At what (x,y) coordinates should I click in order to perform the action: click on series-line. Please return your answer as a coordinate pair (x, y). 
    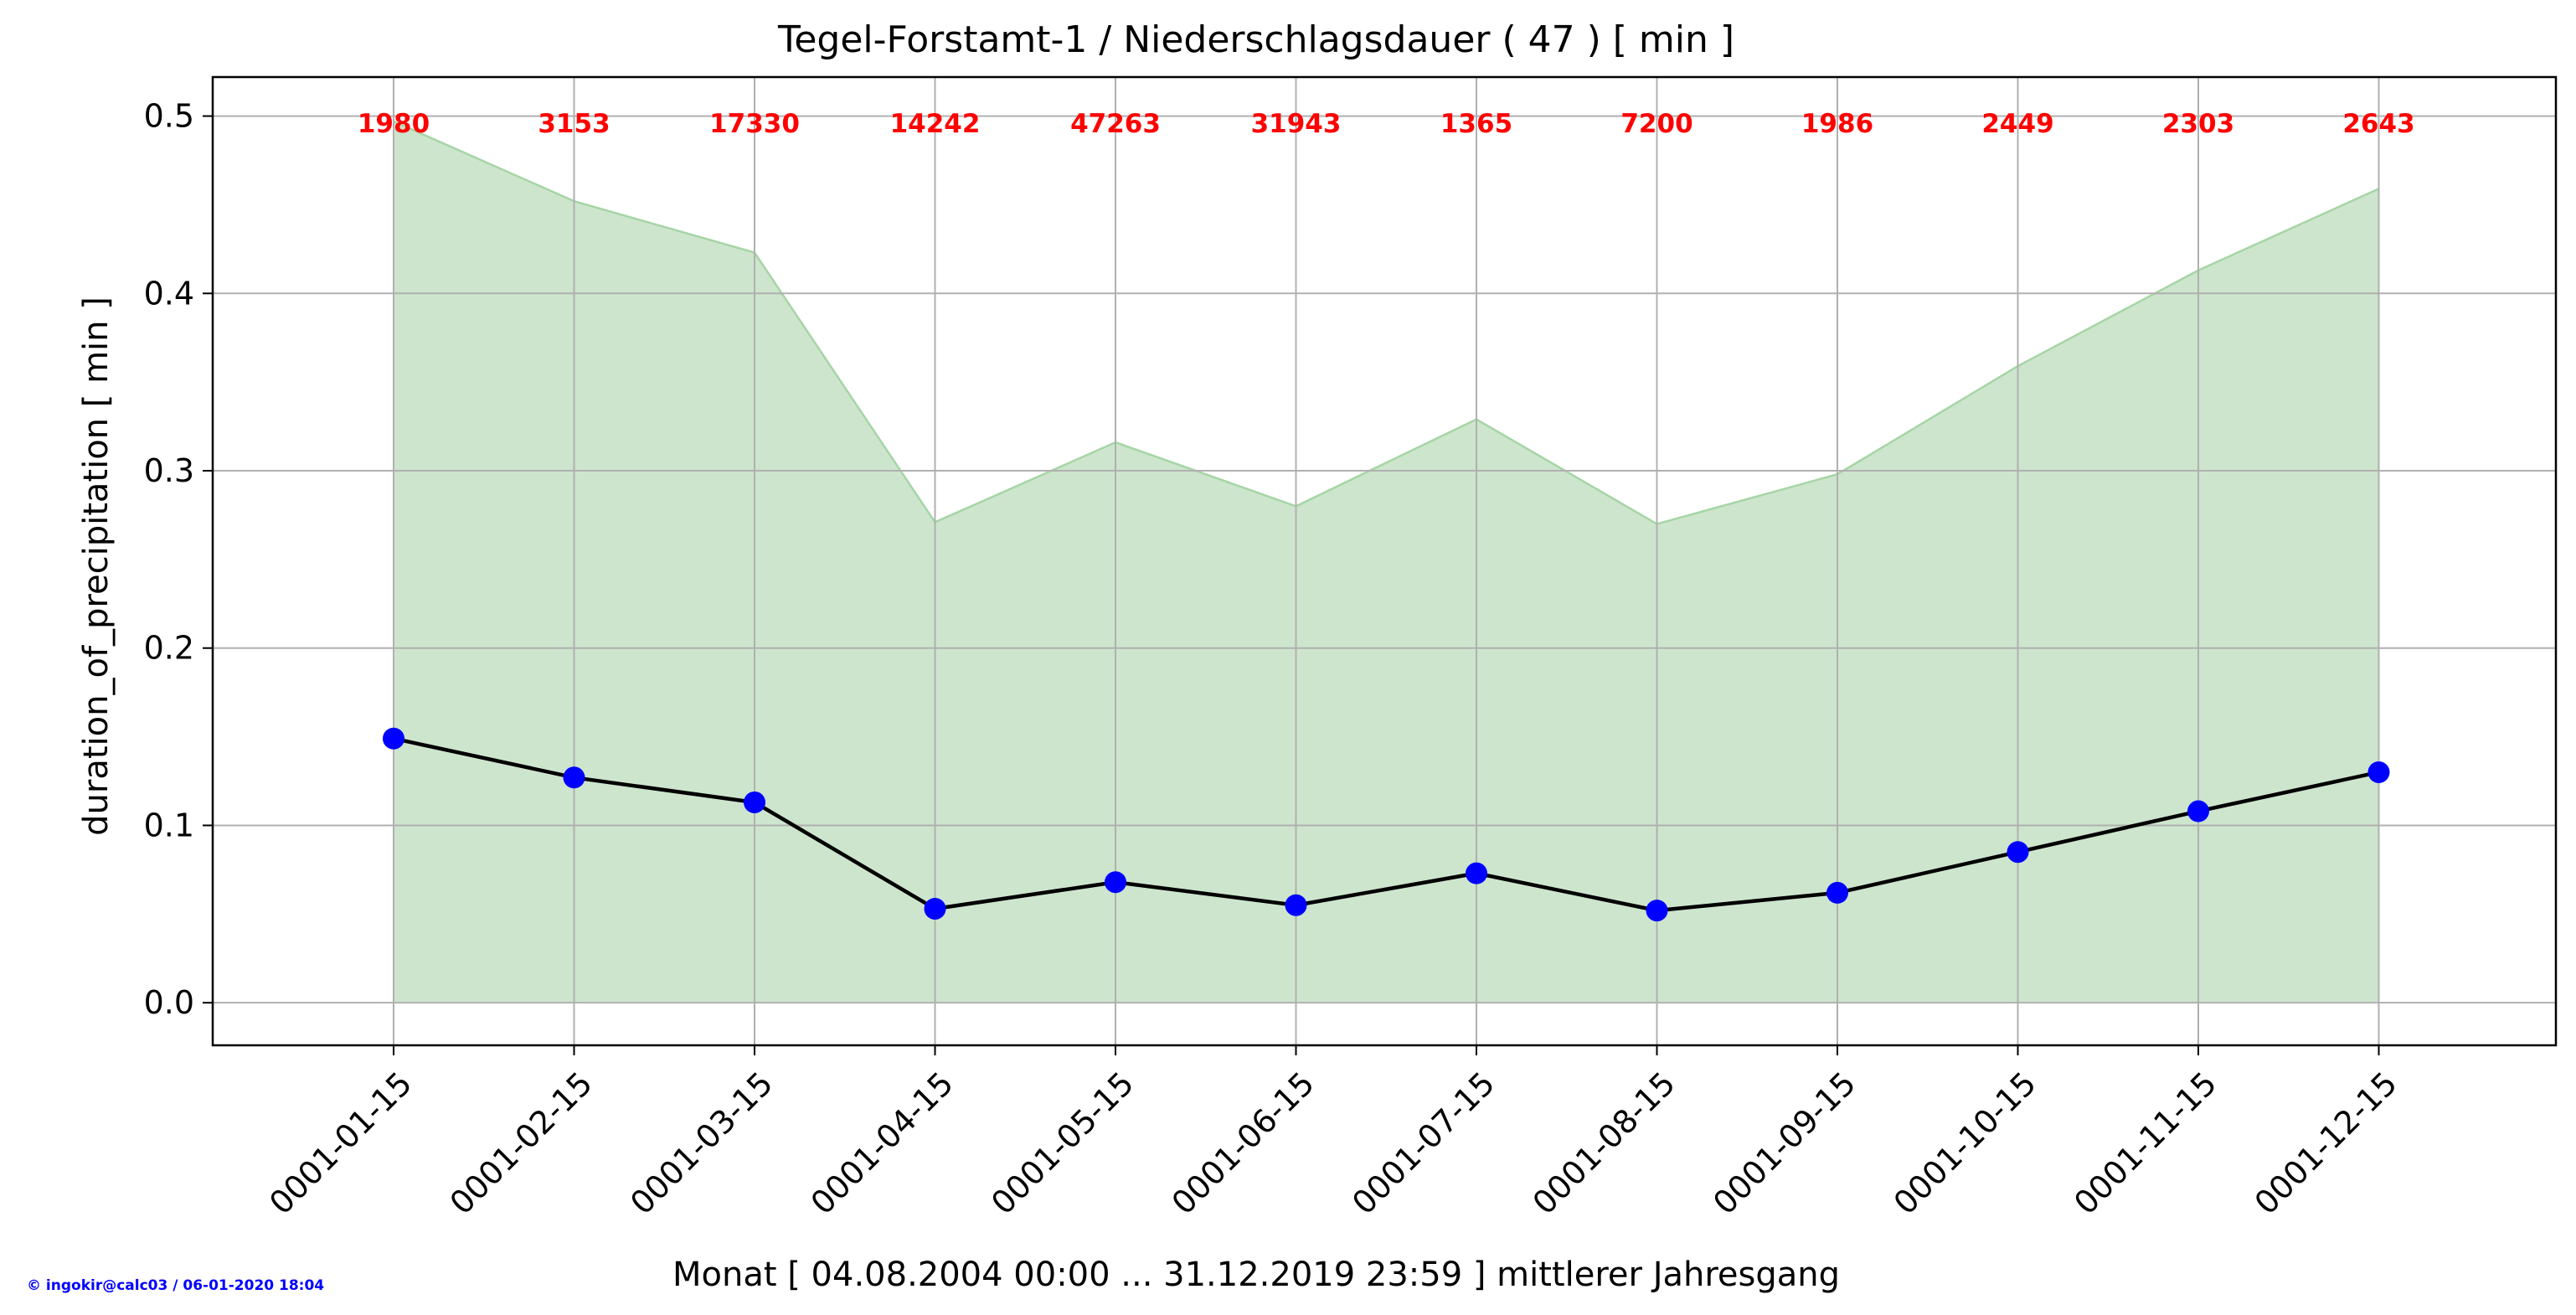
    Looking at the image, I should click on (1386, 824).